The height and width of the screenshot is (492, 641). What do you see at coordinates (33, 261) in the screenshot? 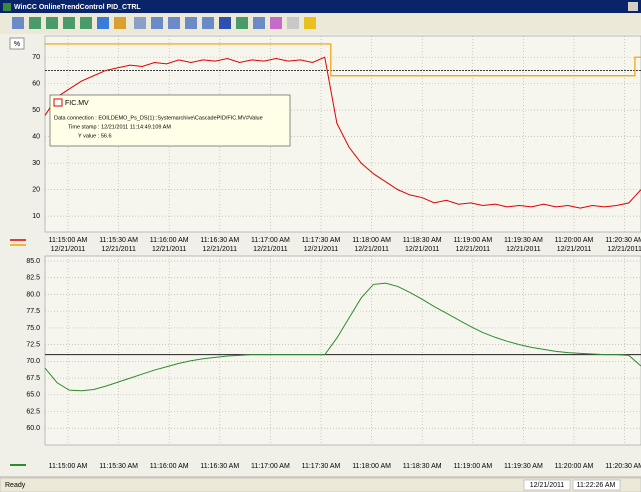
I see `y-tick-label: 85.0` at bounding box center [33, 261].